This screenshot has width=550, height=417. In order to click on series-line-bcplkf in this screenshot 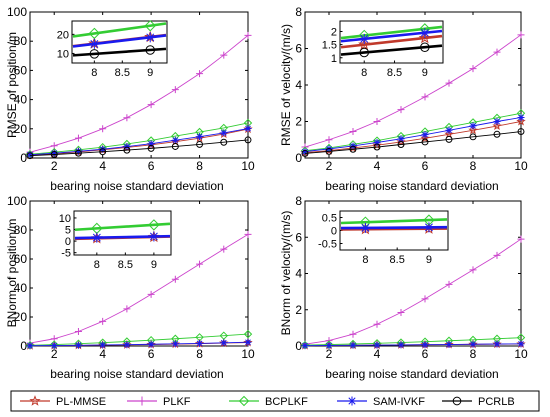, I will do `click(413, 132)`.